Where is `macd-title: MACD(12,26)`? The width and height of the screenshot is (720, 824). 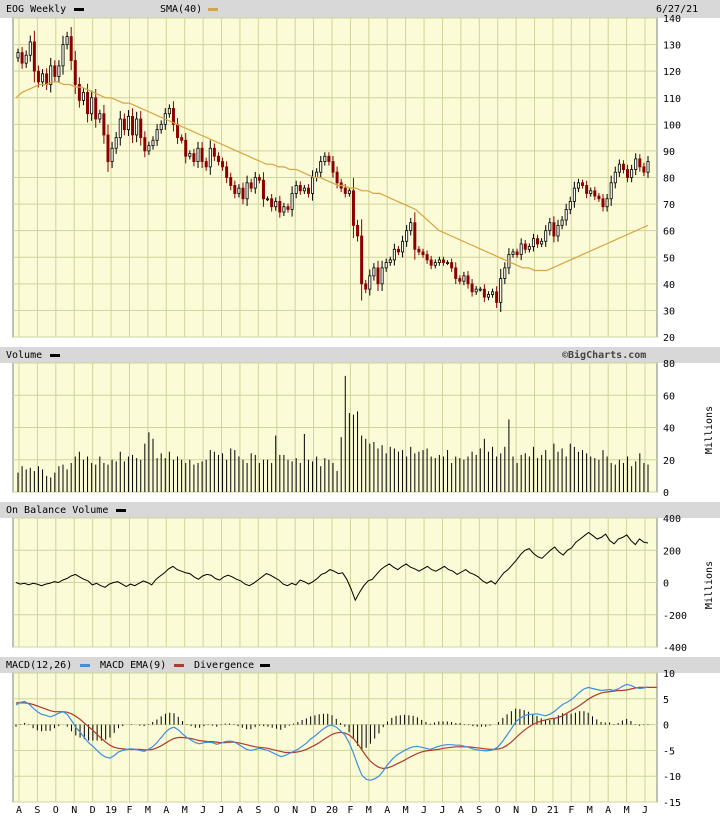
macd-title: MACD(12,26) is located at coordinates (39, 665).